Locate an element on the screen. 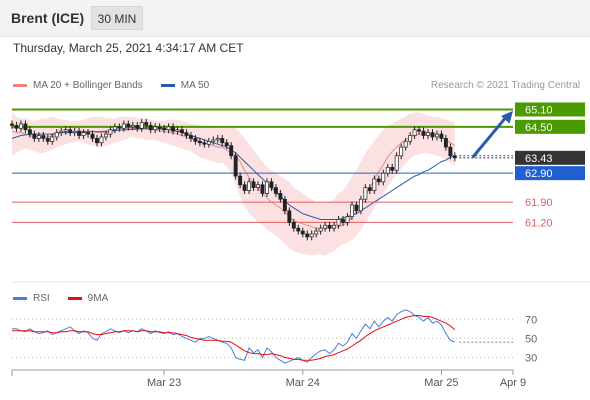 Image resolution: width=590 pixels, height=400 pixels. header: Brent (ICE) 30 MIN is located at coordinates (295, 18).